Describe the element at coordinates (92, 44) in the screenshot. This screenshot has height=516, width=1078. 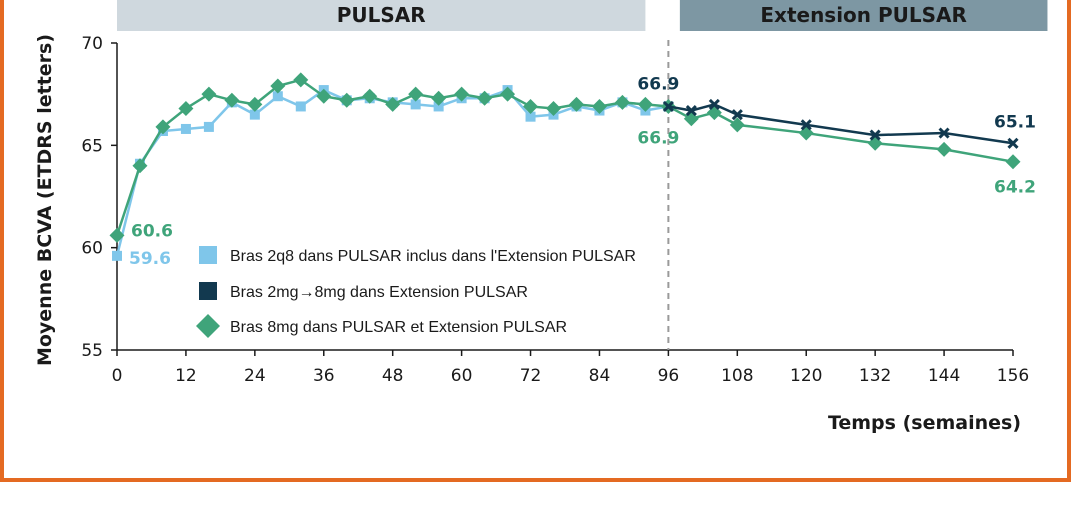
I see `y-tick-label: 70` at that location.